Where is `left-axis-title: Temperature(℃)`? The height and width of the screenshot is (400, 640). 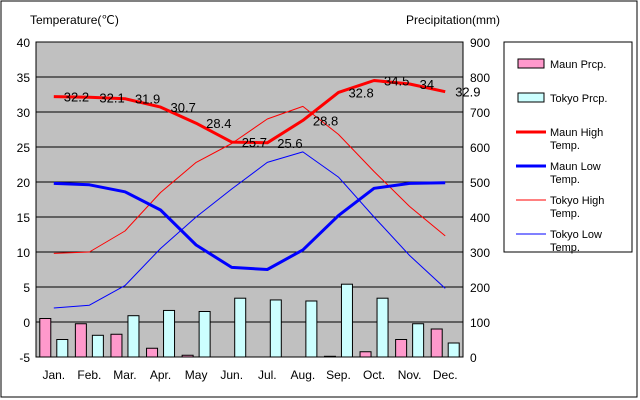
left-axis-title: Temperature(℃) is located at coordinates (74, 20).